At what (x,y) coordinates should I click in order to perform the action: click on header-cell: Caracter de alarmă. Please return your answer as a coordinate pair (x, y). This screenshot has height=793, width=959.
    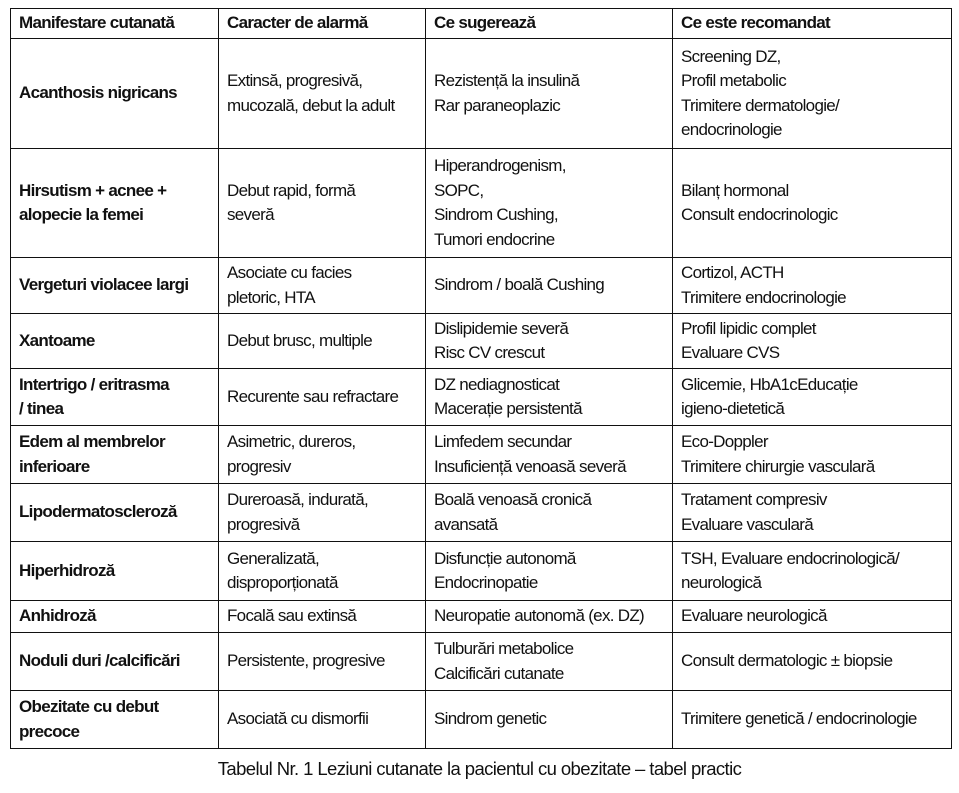
    Looking at the image, I should click on (322, 23).